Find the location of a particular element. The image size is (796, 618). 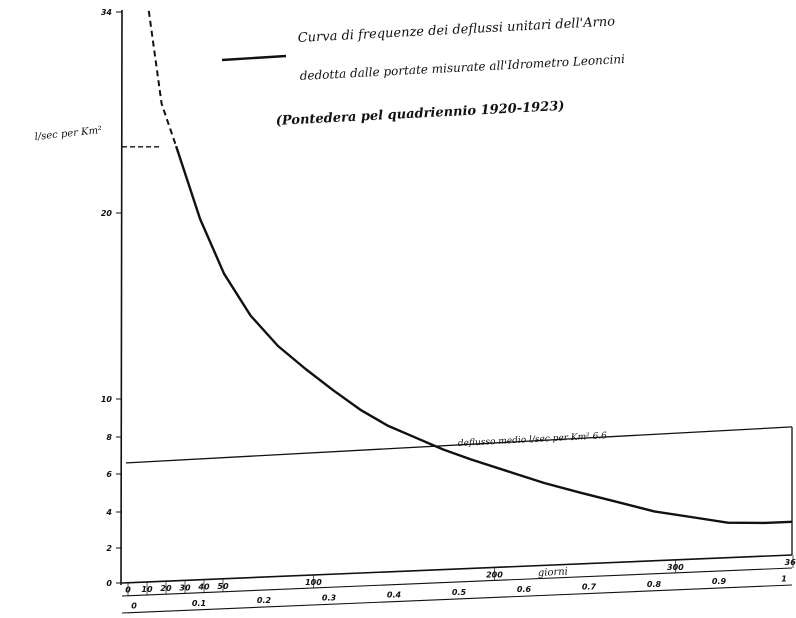

legend-line is located at coordinates (254, 58).